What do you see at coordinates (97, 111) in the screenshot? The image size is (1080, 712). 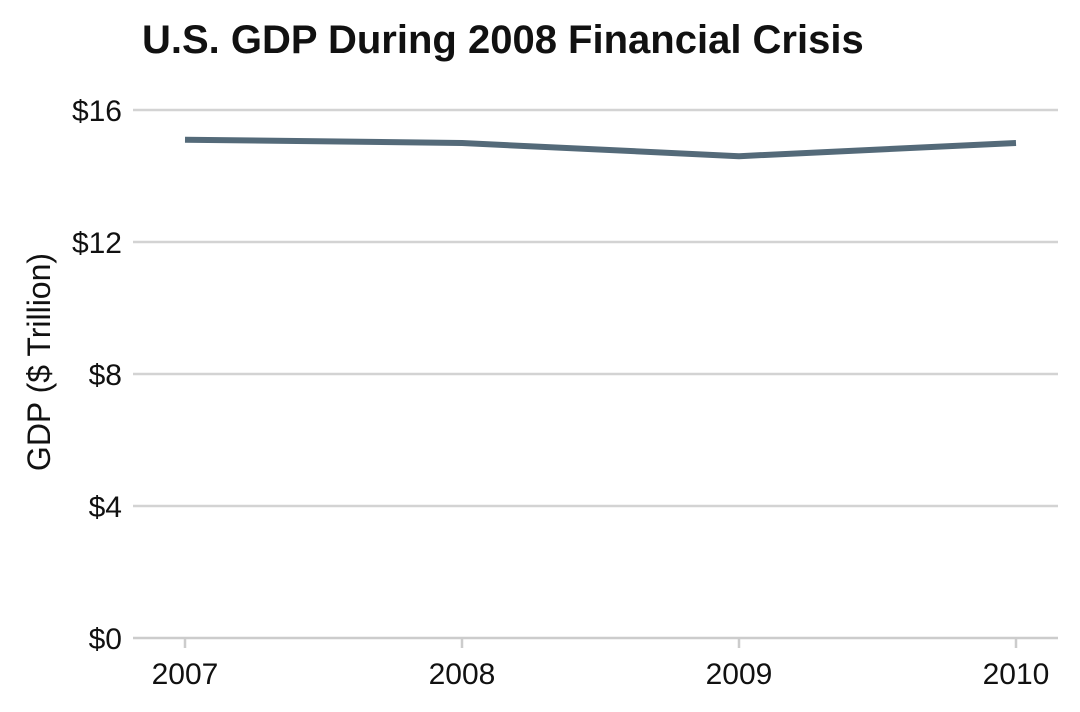 I see `y-tick-label: $16` at bounding box center [97, 111].